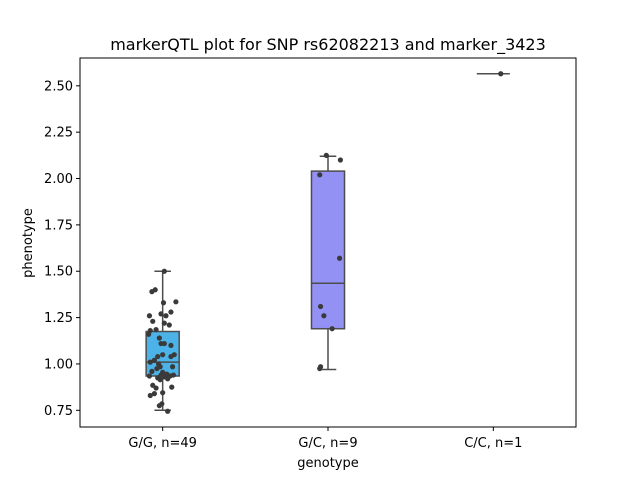 The image size is (640, 480). I want to click on y-tick-label: 1.00, so click(58, 364).